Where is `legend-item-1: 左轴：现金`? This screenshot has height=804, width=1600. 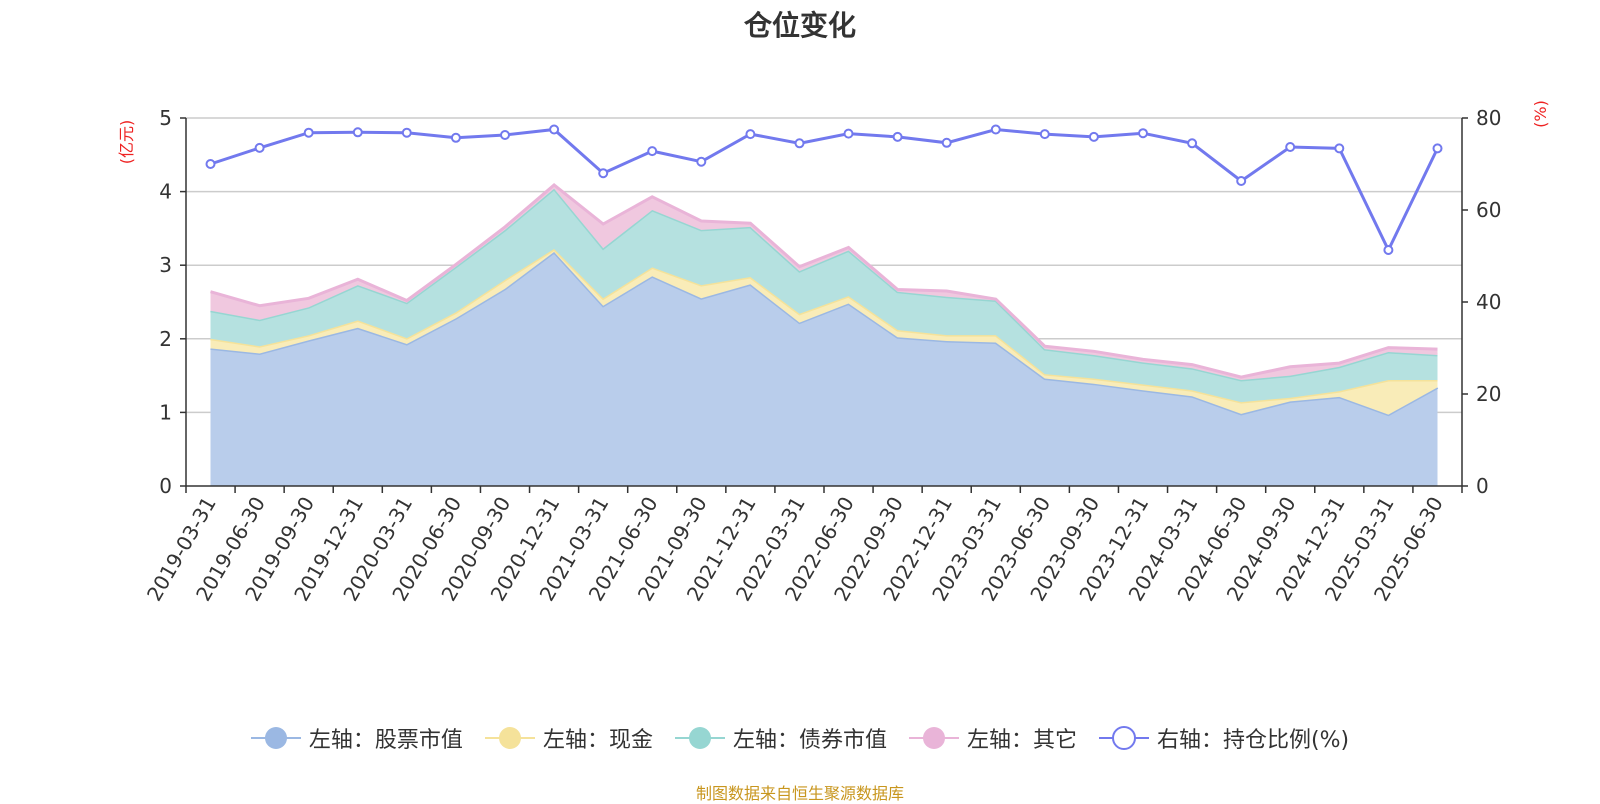 legend-item-1: 左轴：现金 is located at coordinates (568, 738).